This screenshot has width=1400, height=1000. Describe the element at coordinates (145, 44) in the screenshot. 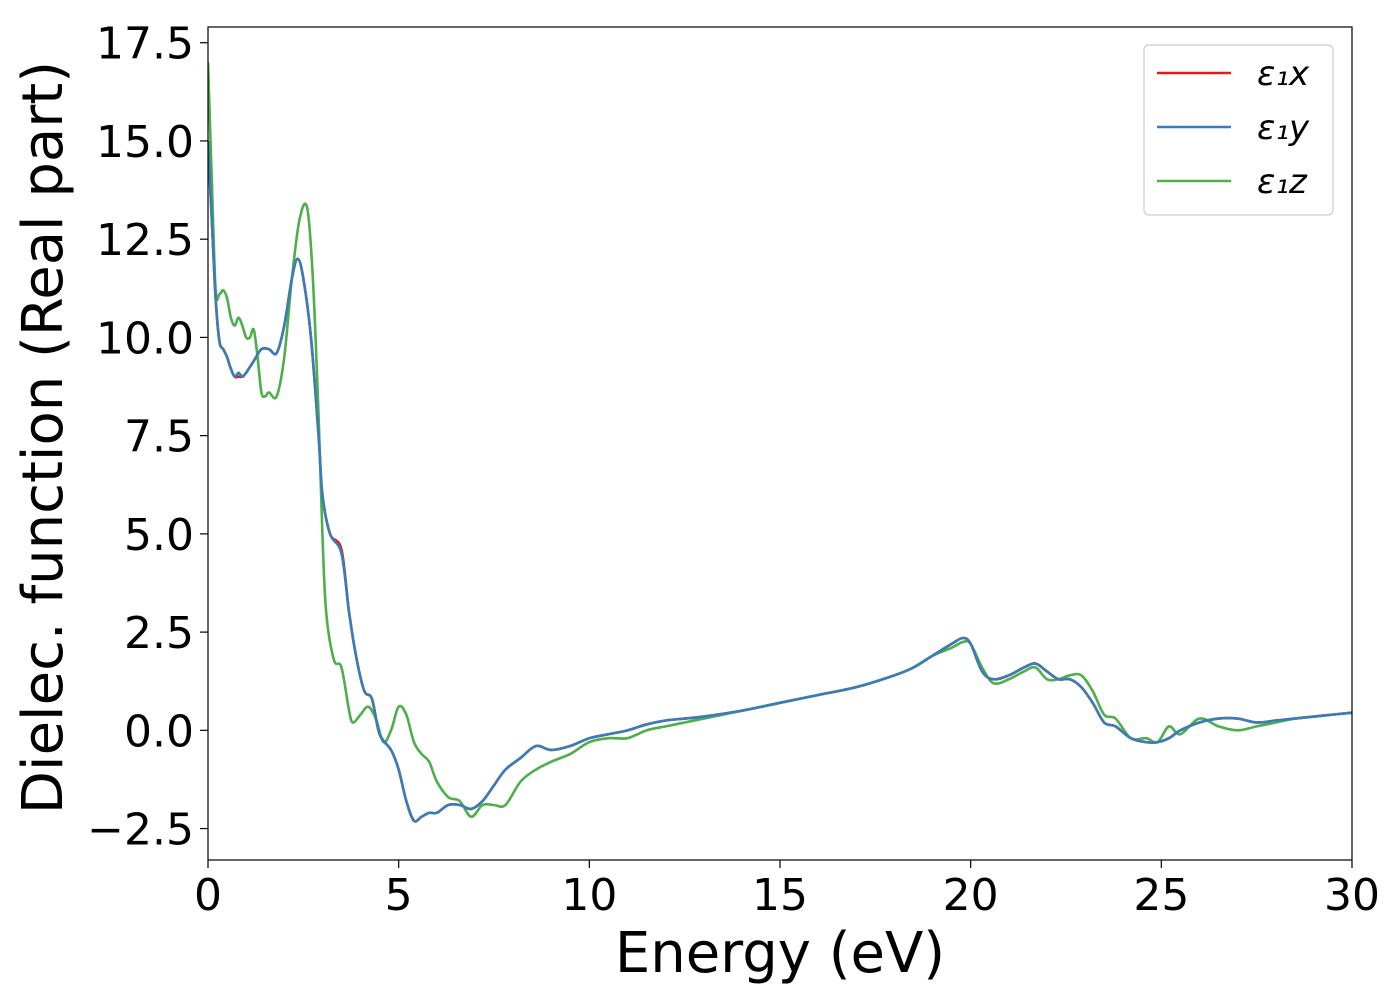

I see `y-tick-label: 17.5` at that location.